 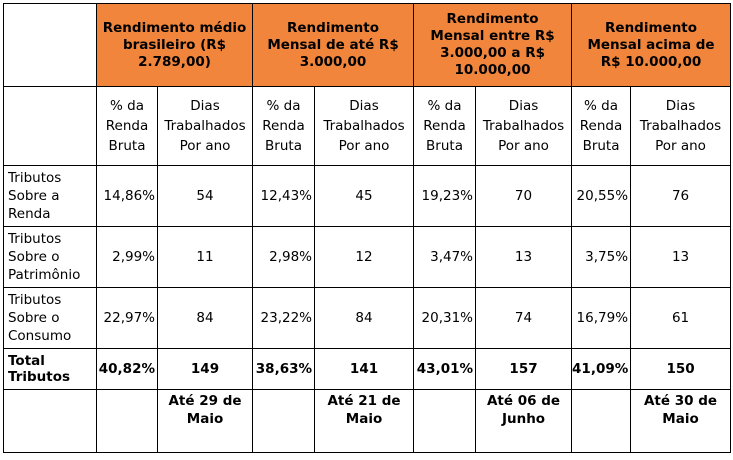 I want to click on days-cell: 45, so click(x=364, y=196).